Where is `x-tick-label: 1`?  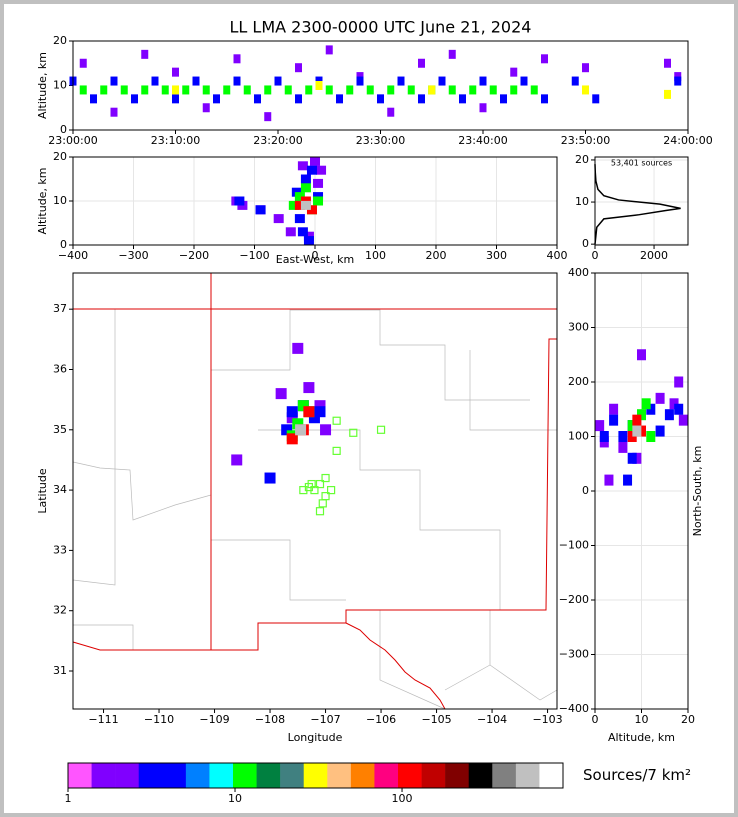 x-tick-label: 1 is located at coordinates (68, 798).